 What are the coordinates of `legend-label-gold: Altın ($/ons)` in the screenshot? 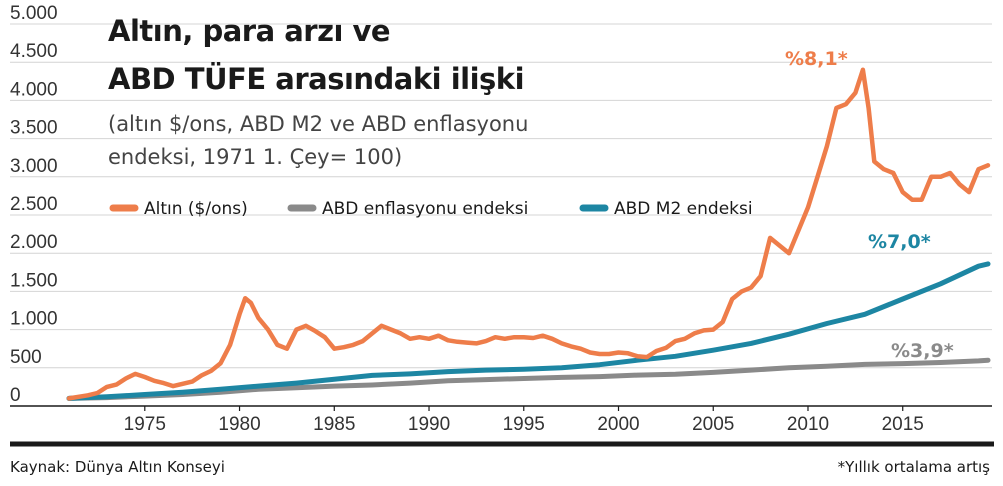 It's located at (196, 209).